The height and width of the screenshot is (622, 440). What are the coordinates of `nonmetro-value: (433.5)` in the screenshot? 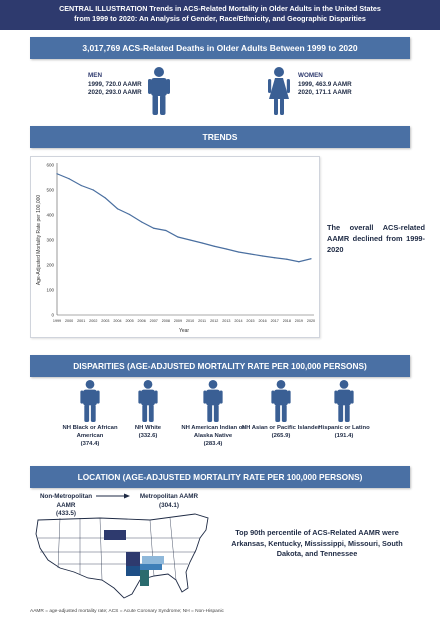 It's located at (66, 513).